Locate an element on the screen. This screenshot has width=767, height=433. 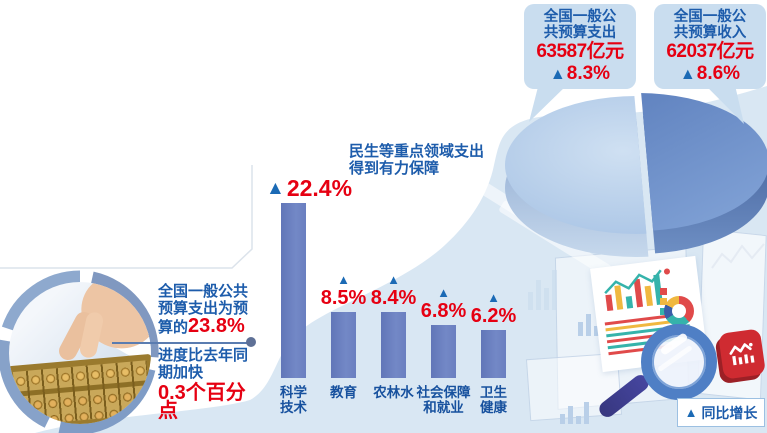
bar-value-label: ▲ 8.5% is located at coordinates (343, 290).